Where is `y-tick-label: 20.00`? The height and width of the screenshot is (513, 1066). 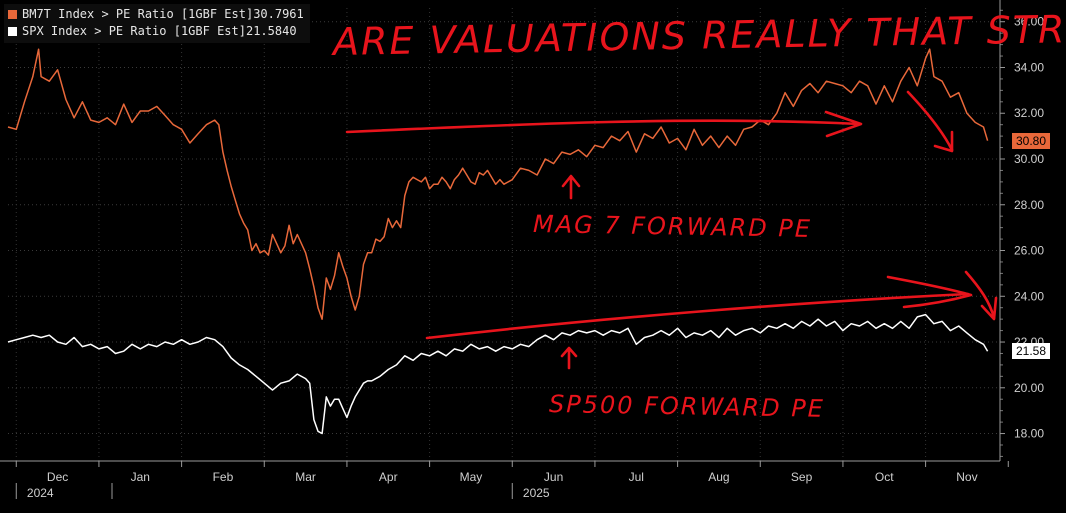 y-tick-label: 20.00 is located at coordinates (1029, 388).